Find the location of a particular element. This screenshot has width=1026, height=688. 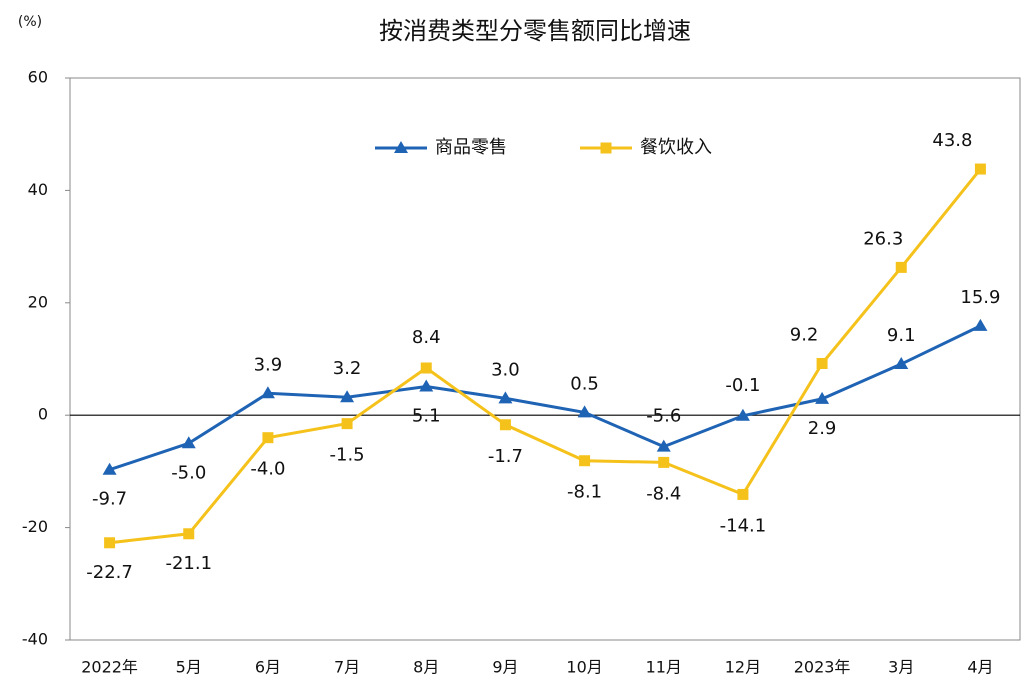

data-label: 0.5 is located at coordinates (584, 383).